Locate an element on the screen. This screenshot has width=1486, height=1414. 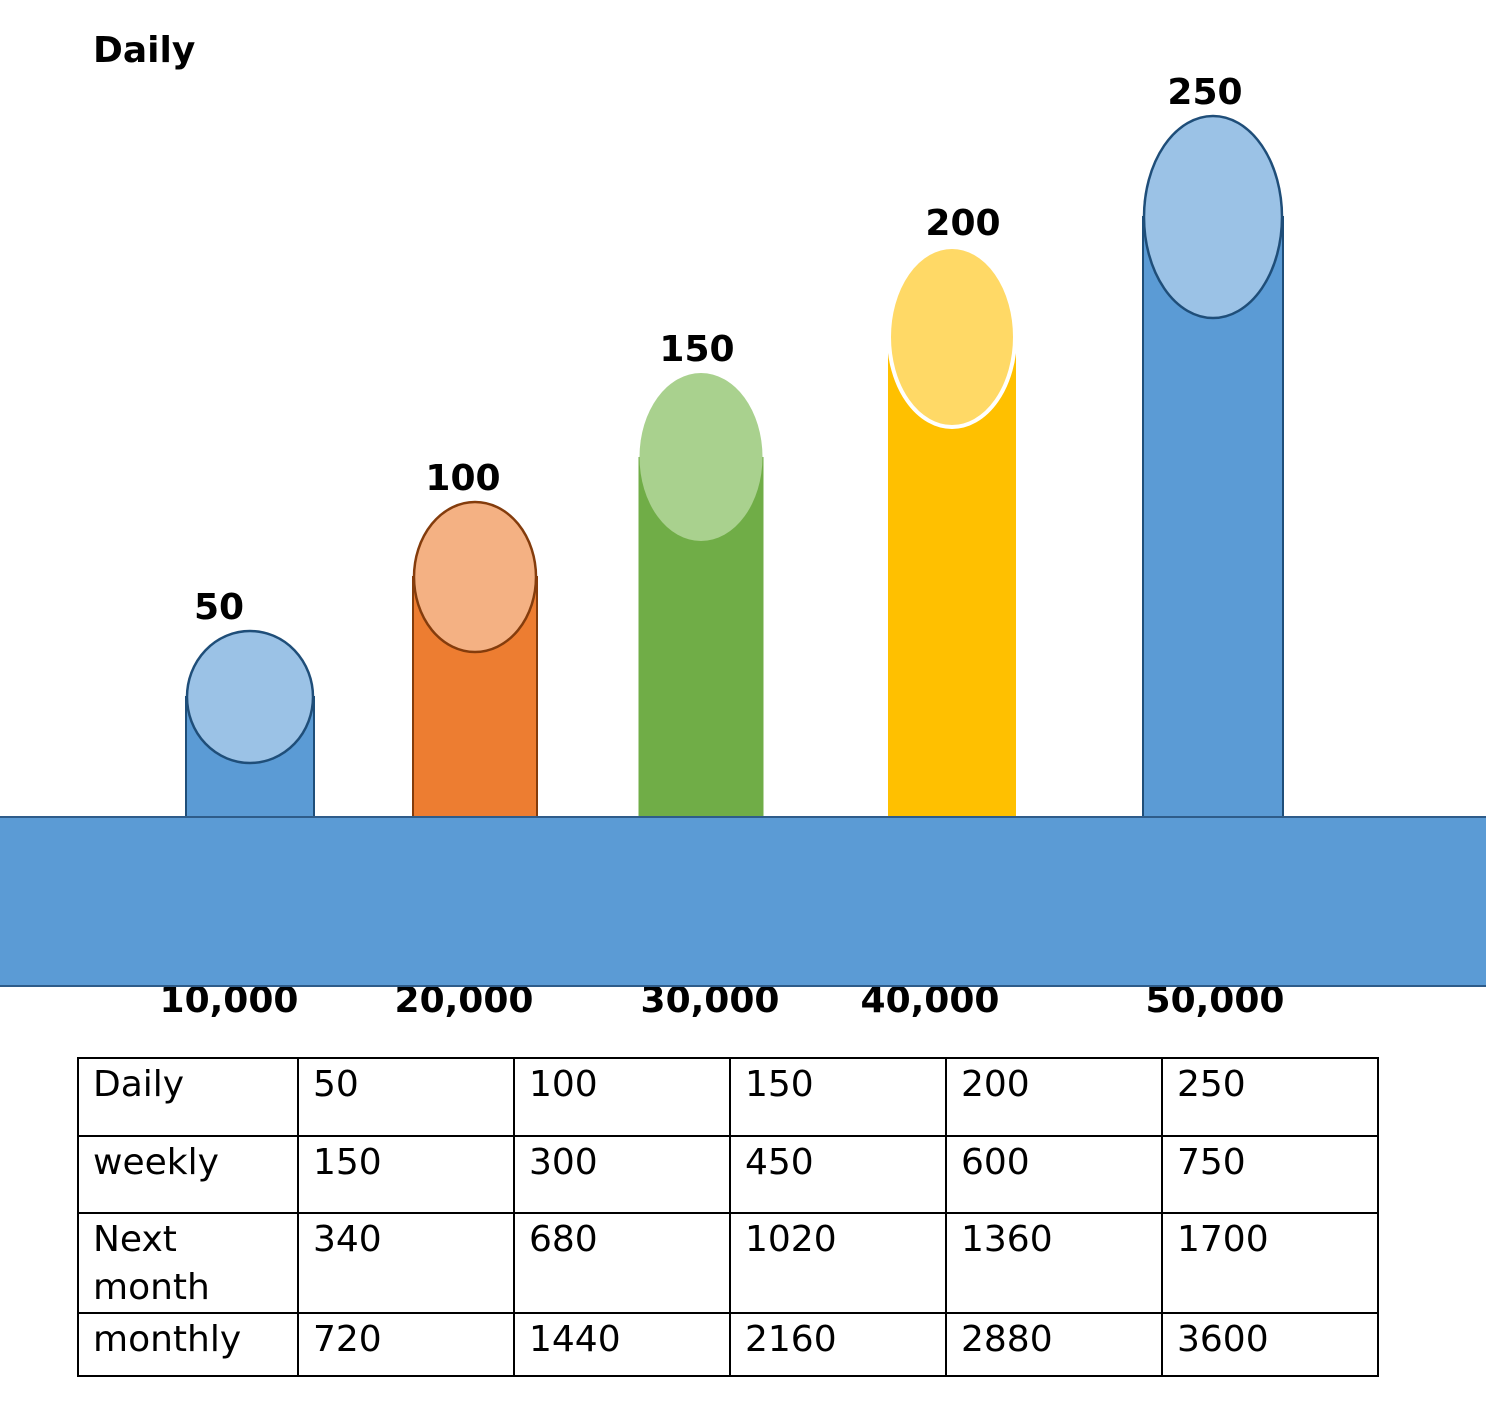
table-row-label: Daily is located at coordinates (188, 1097).